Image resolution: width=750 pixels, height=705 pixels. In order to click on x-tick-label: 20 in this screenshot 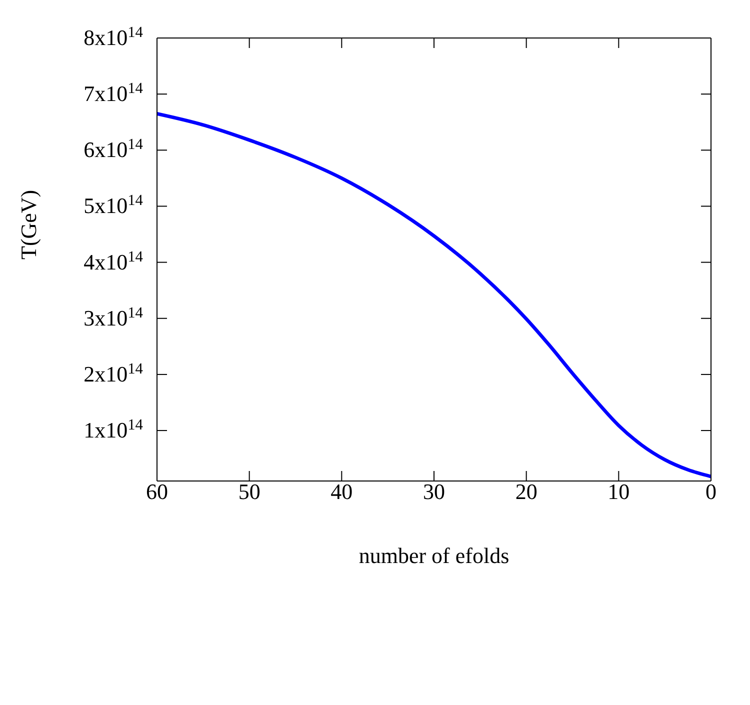, I will do `click(526, 491)`.